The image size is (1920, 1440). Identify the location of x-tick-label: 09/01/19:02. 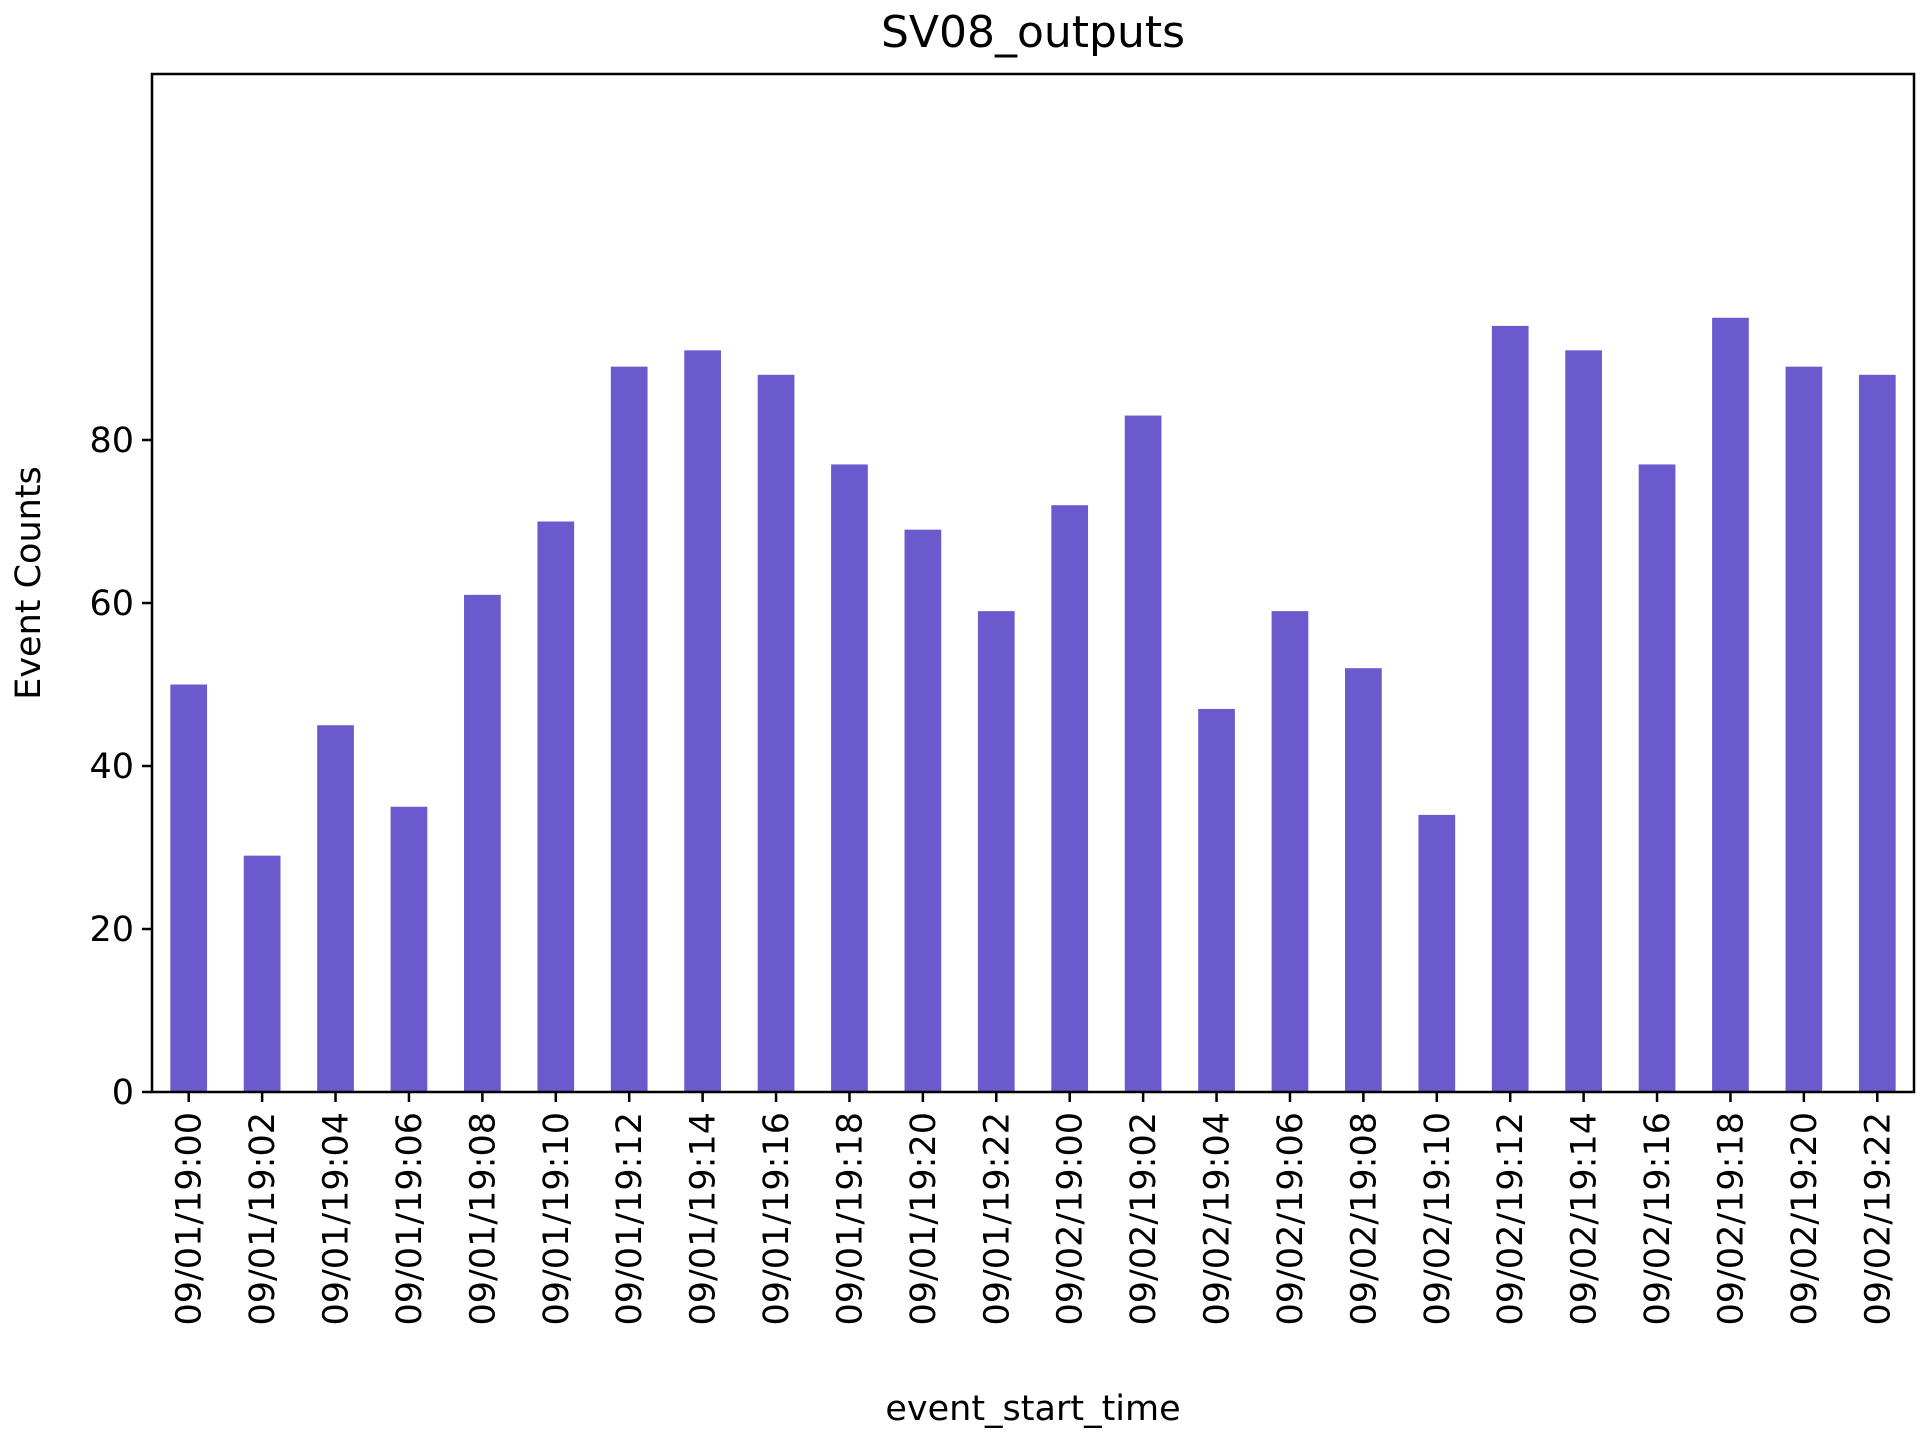
(263, 1219).